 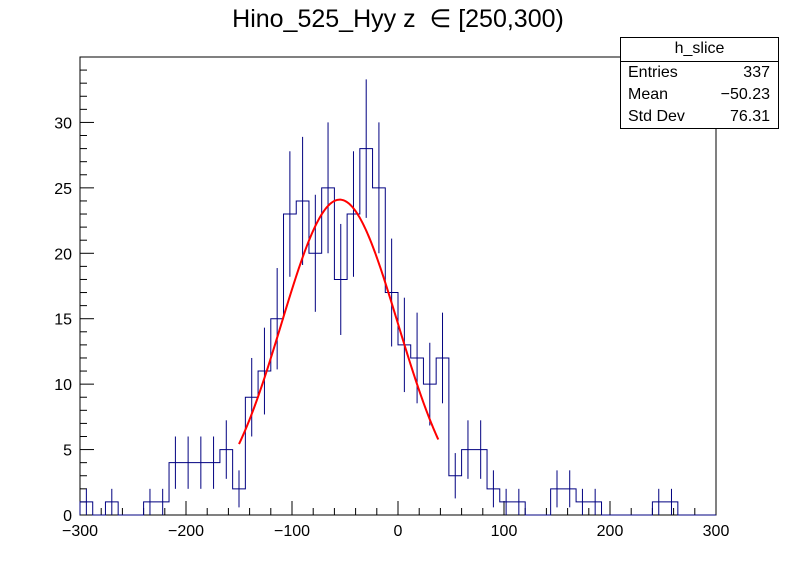 What do you see at coordinates (398, 19) in the screenshot?
I see `chart-title: Hino_525_Hyy z ∈ [250,300)` at bounding box center [398, 19].